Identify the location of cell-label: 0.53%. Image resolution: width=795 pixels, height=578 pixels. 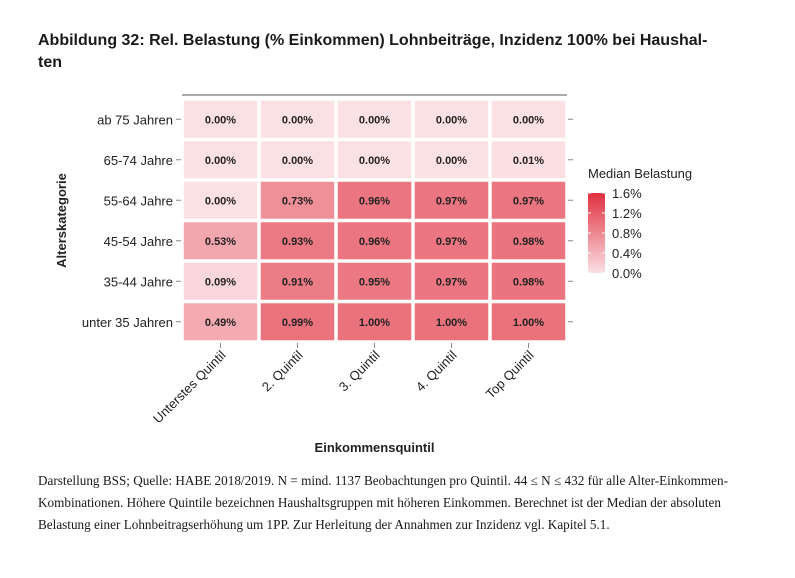
(220, 242).